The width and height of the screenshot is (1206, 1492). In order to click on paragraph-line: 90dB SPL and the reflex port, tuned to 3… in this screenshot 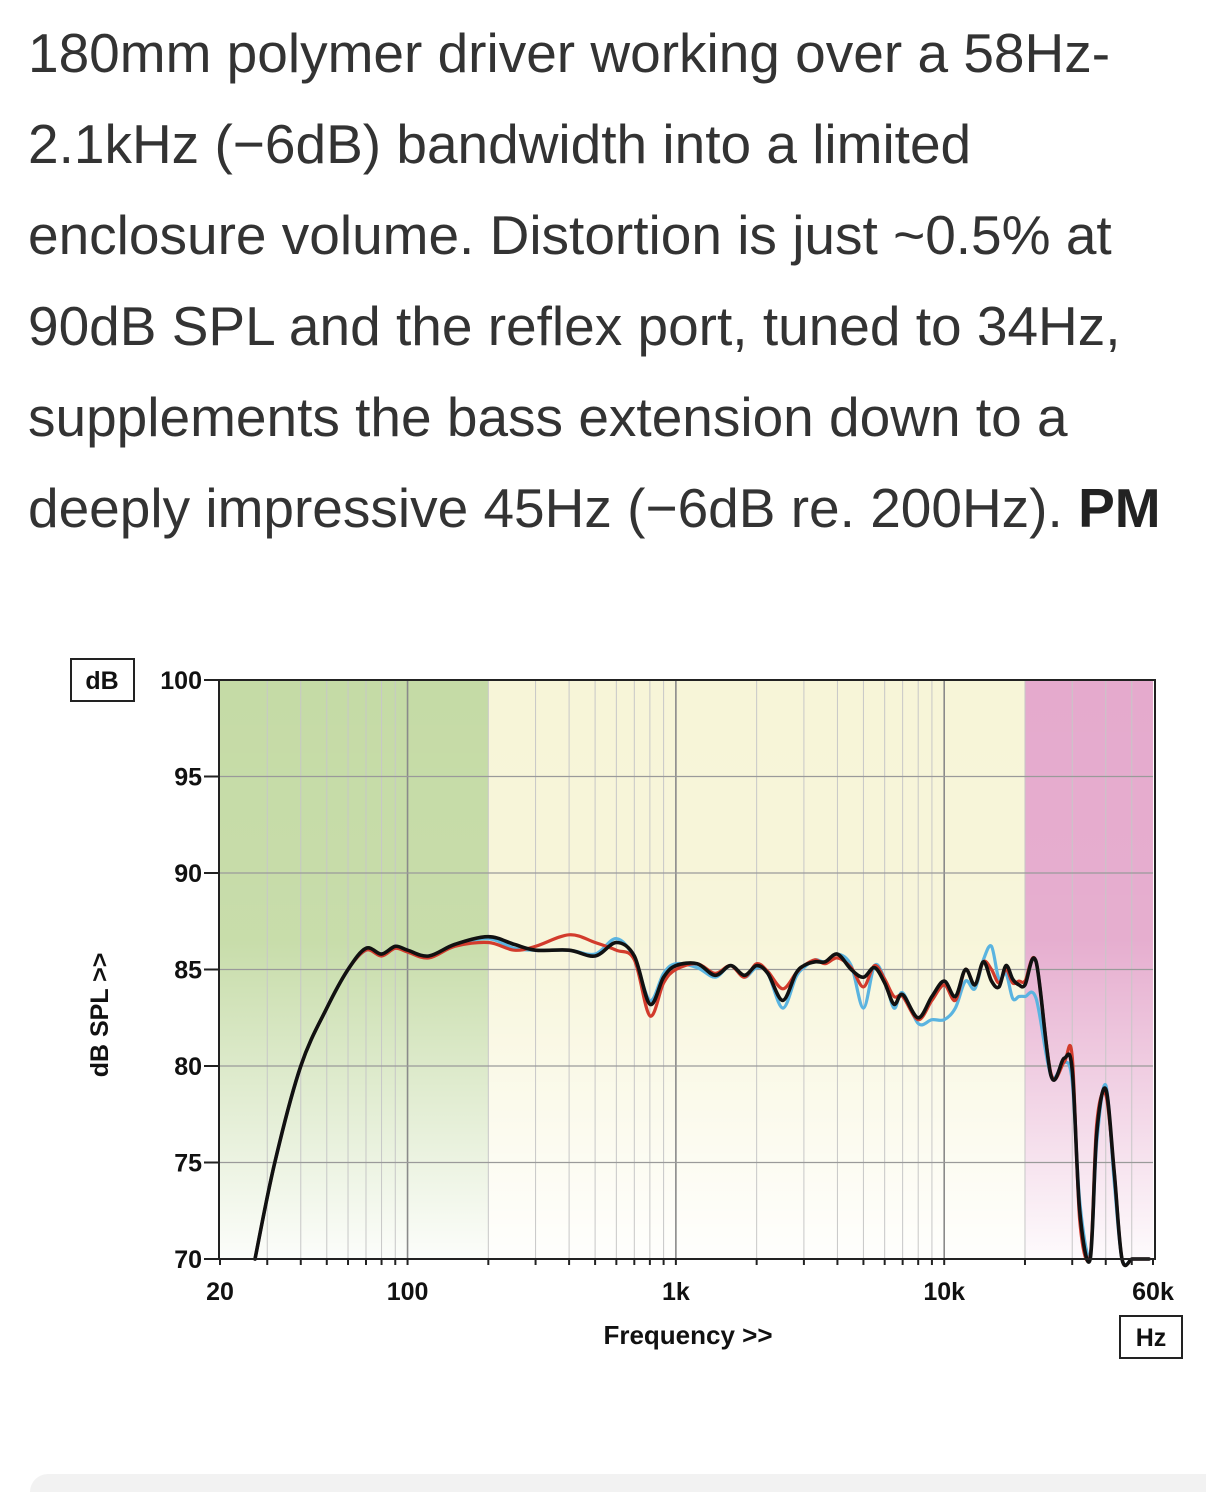, I will do `click(574, 326)`.